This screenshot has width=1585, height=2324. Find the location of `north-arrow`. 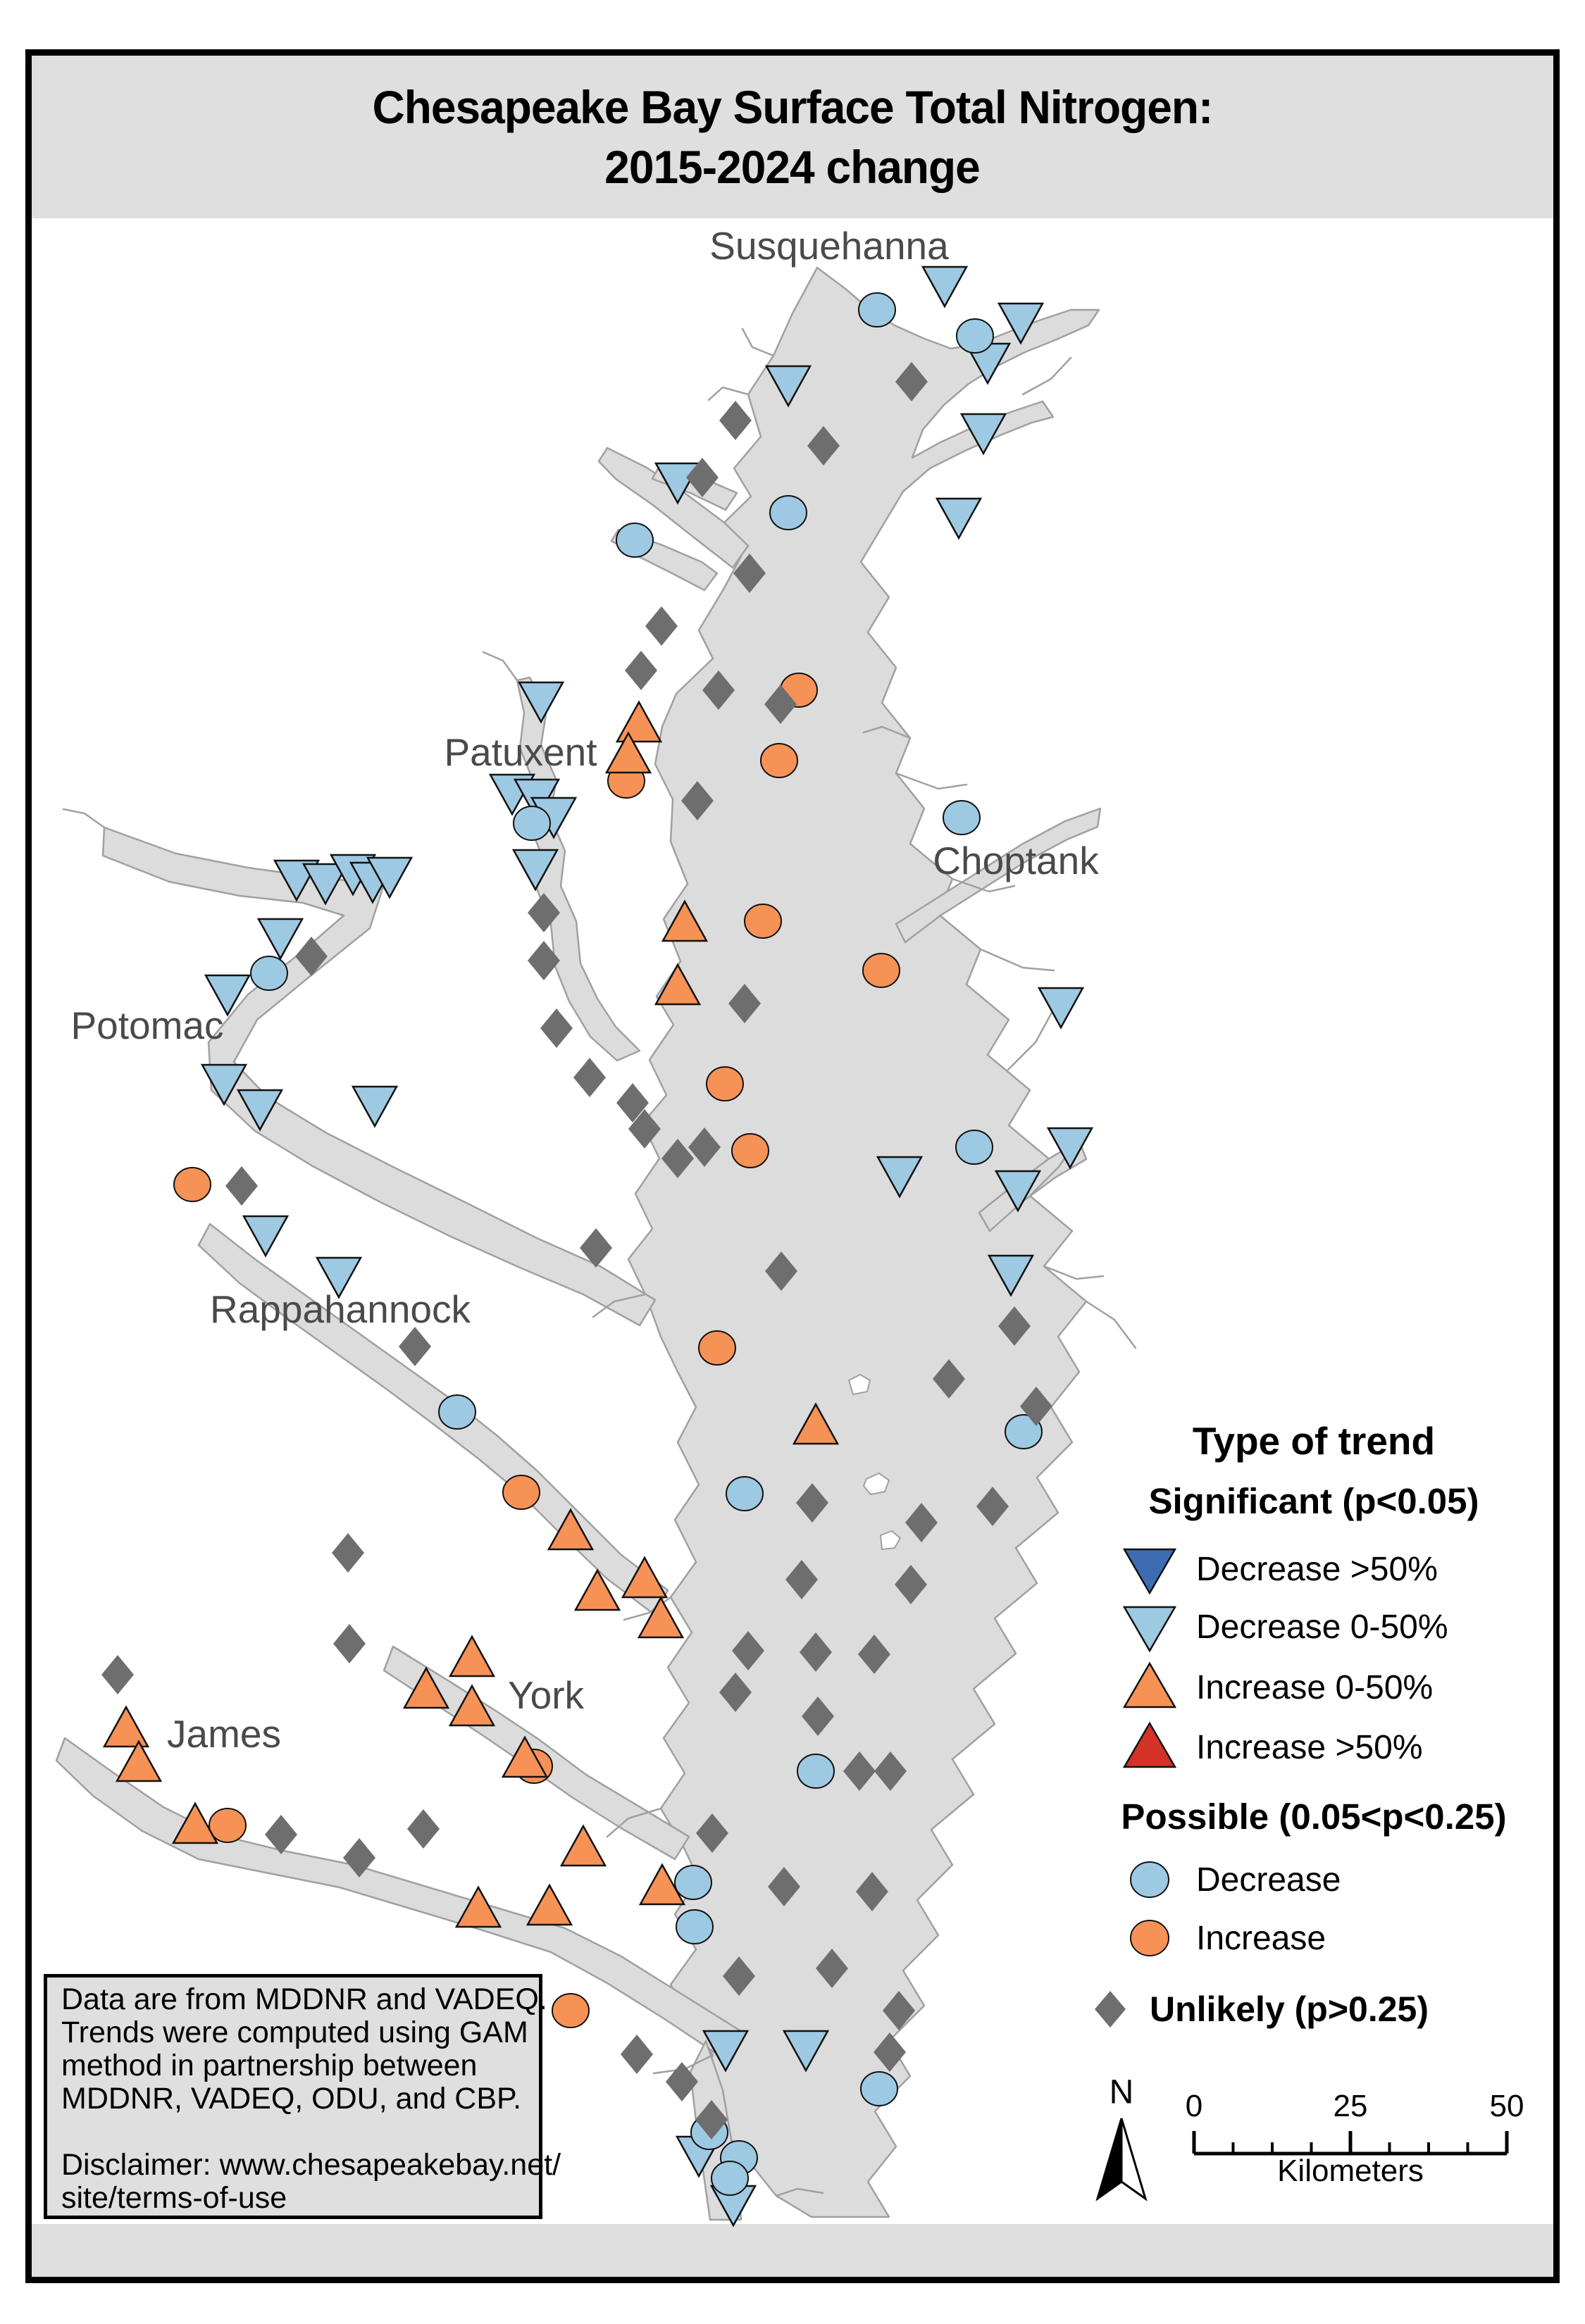

north-arrow is located at coordinates (1121, 2159).